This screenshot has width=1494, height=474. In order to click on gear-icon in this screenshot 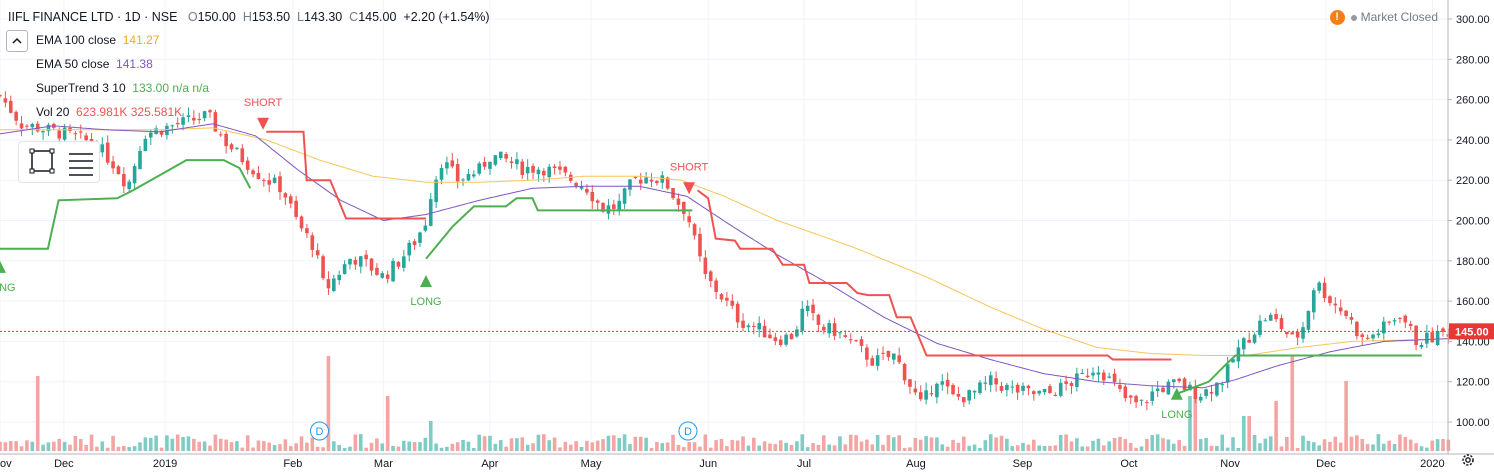, I will do `click(1468, 460)`.